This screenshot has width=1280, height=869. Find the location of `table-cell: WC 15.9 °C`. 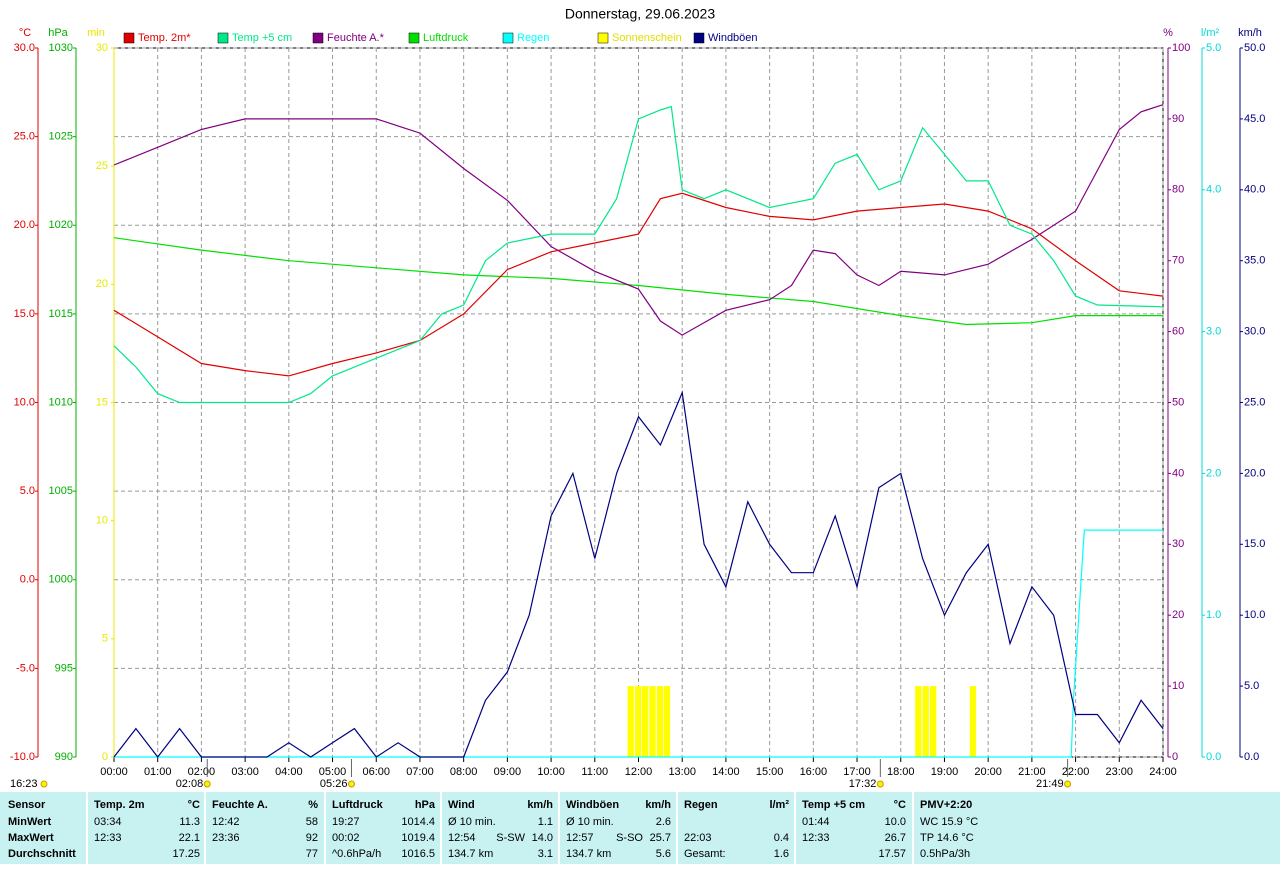

table-cell: WC 15.9 °C is located at coordinates (949, 822).